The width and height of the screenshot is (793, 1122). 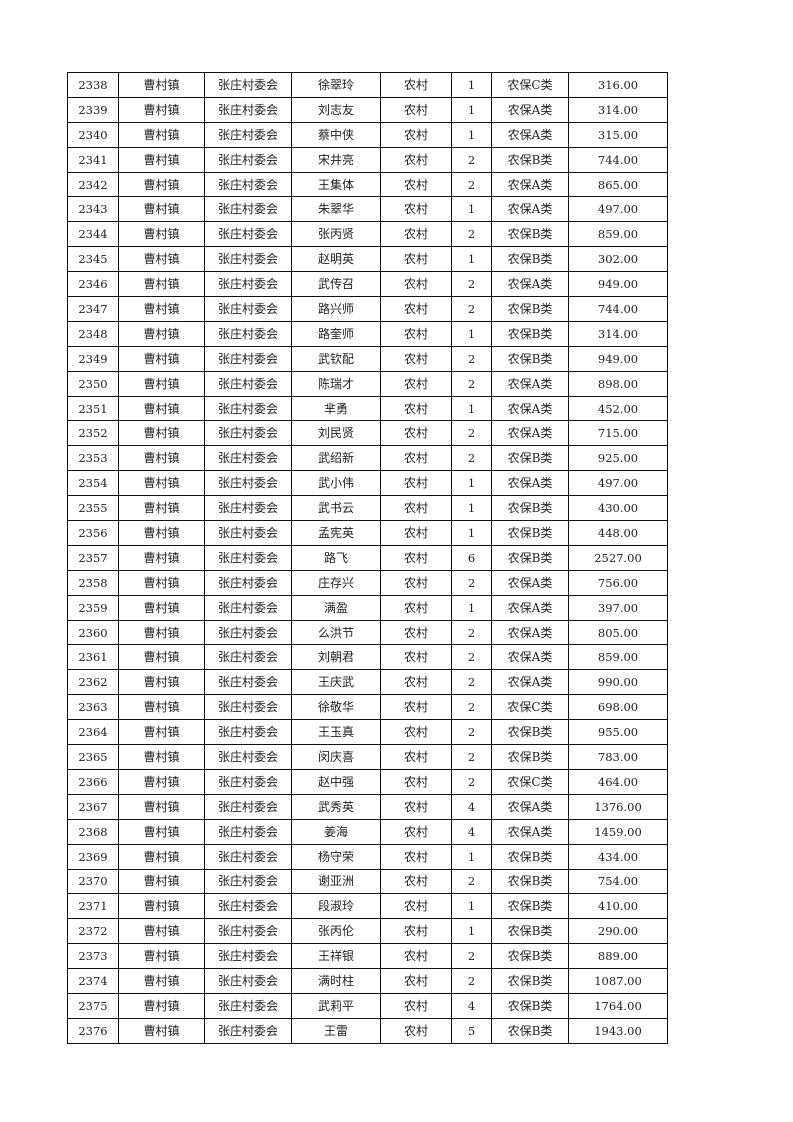 I want to click on amount-cell: 314.00, so click(x=618, y=333).